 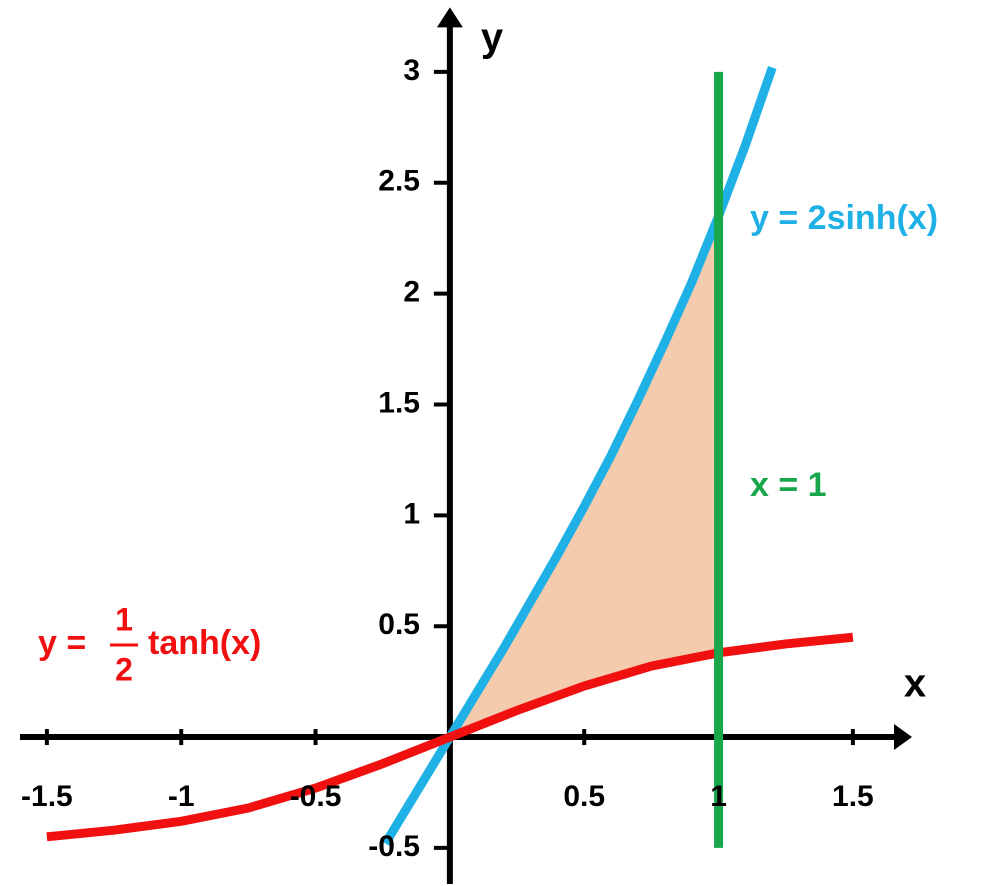 What do you see at coordinates (492, 38) in the screenshot?
I see `y-axis-label: y` at bounding box center [492, 38].